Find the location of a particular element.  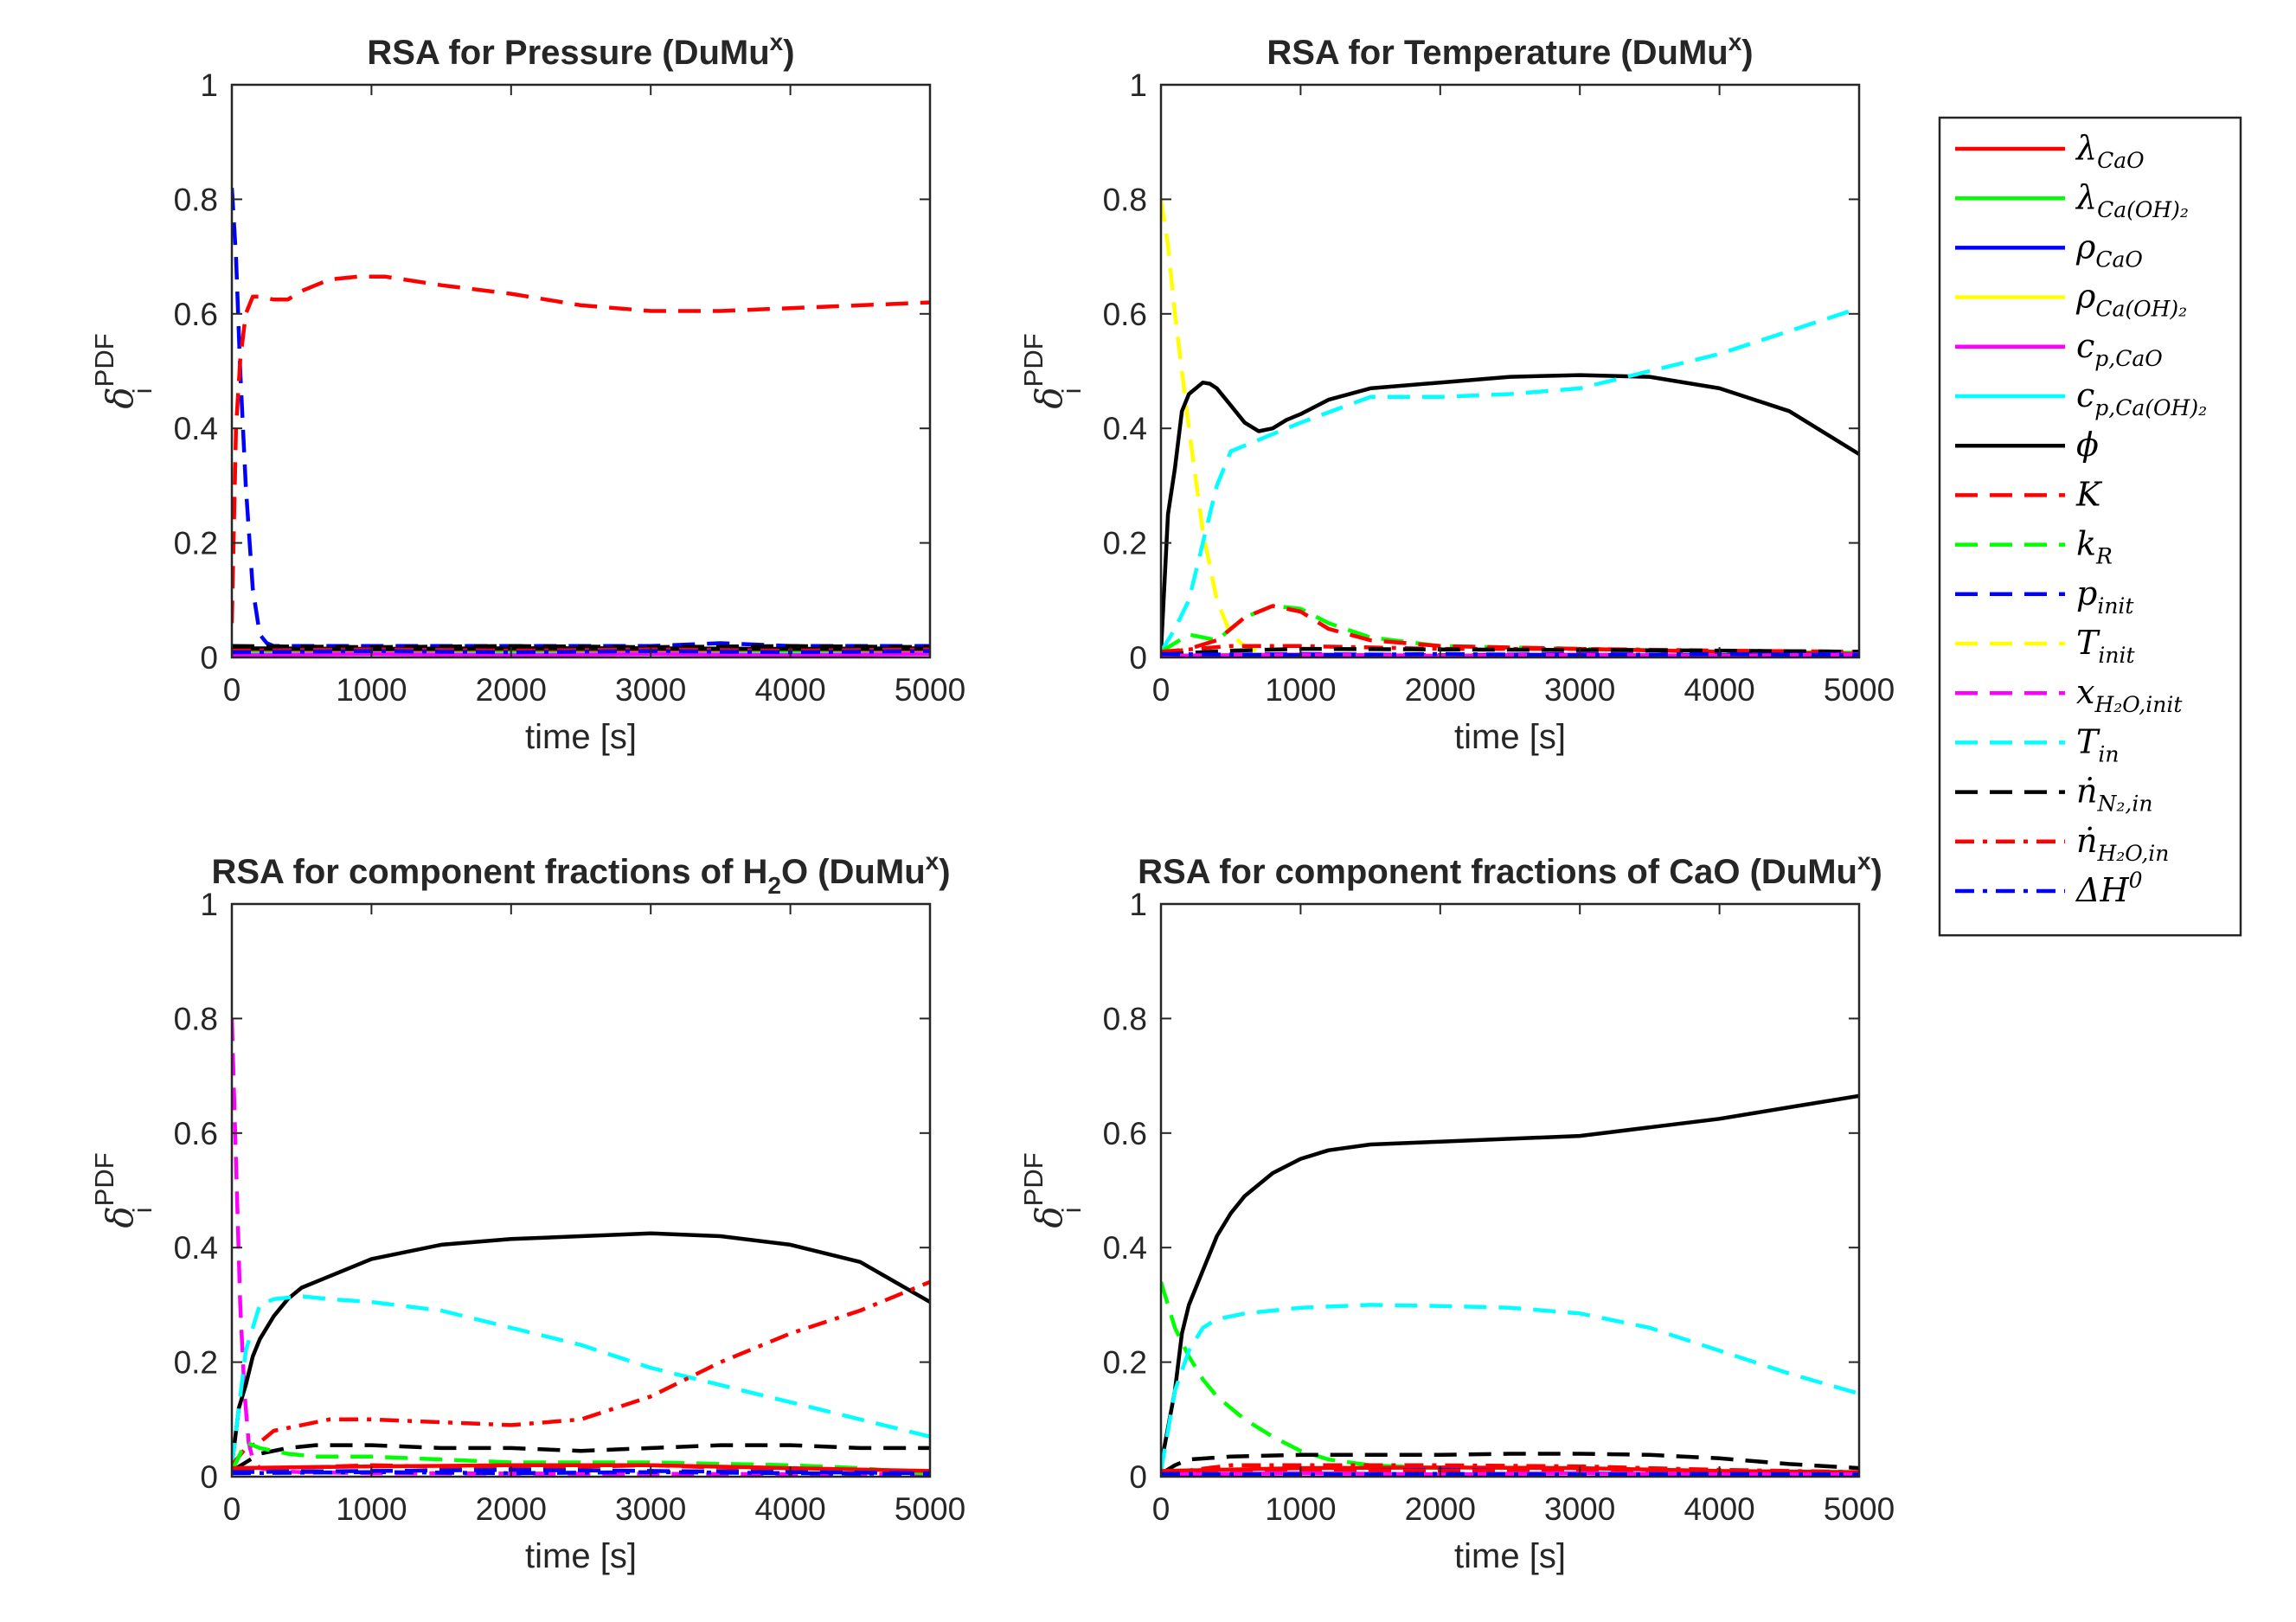

legend-label: pinit is located at coordinates (2105, 596).